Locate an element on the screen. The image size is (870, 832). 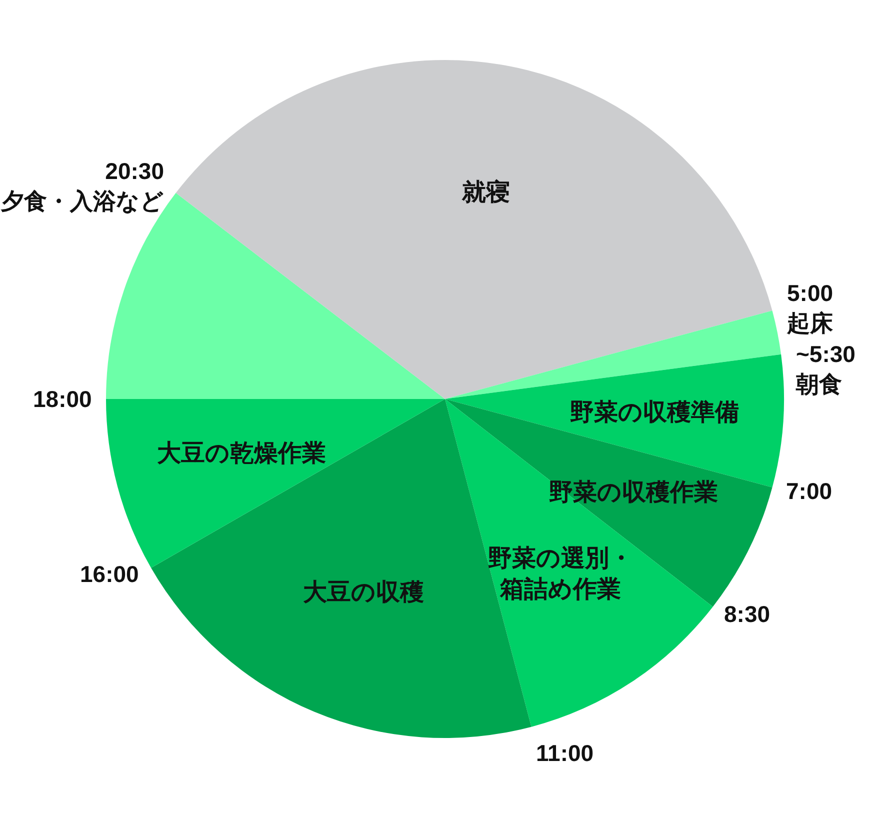
text: 20:30 夕食・入浴など is located at coordinates (82, 186).